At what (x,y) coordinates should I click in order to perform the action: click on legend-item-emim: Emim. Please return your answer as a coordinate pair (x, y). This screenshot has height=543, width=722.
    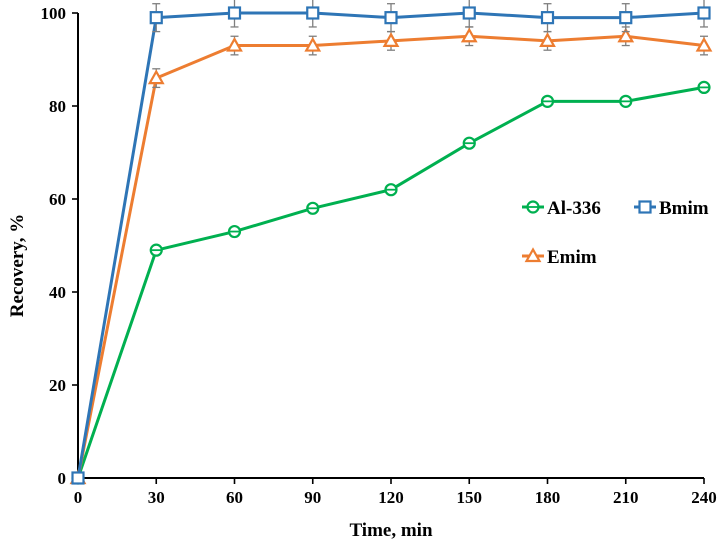
    Looking at the image, I should click on (559, 257).